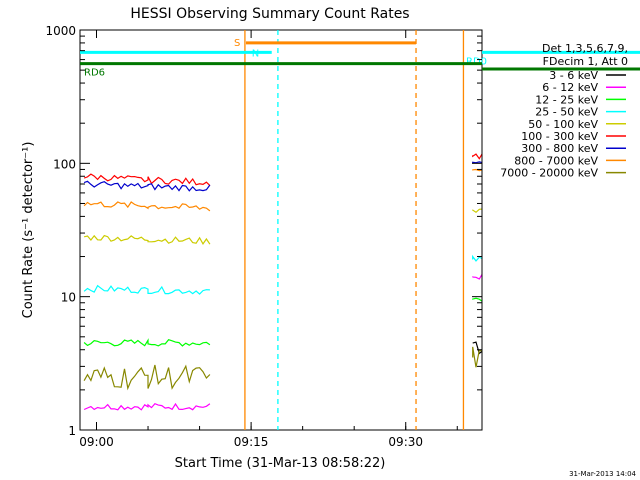 The height and width of the screenshot is (480, 640). What do you see at coordinates (96, 442) in the screenshot?
I see `x-tick-label-0: 09:00` at bounding box center [96, 442].